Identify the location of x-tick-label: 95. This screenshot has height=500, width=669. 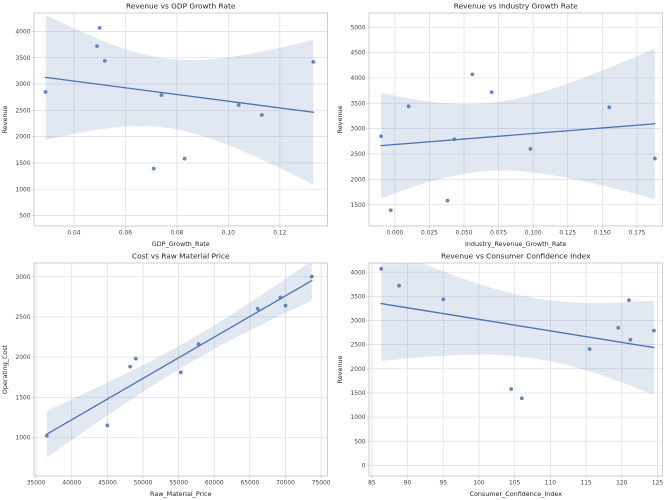
(443, 484).